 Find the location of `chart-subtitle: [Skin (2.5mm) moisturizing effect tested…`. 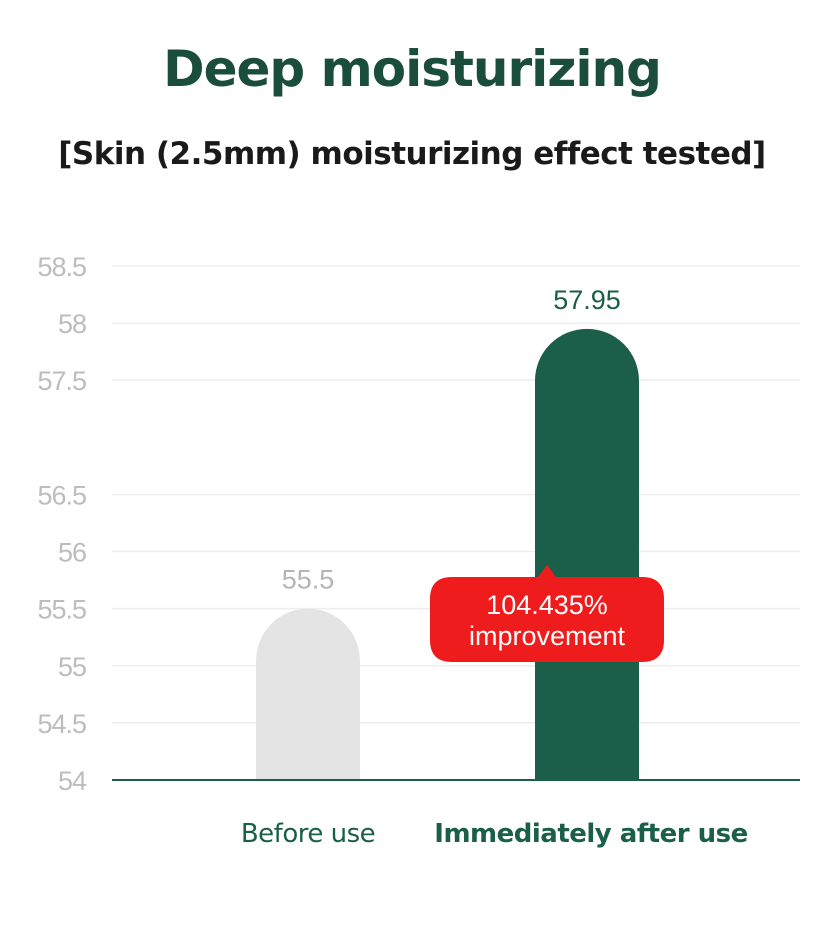

chart-subtitle: [Skin (2.5mm) moisturizing effect tested… is located at coordinates (412, 154).